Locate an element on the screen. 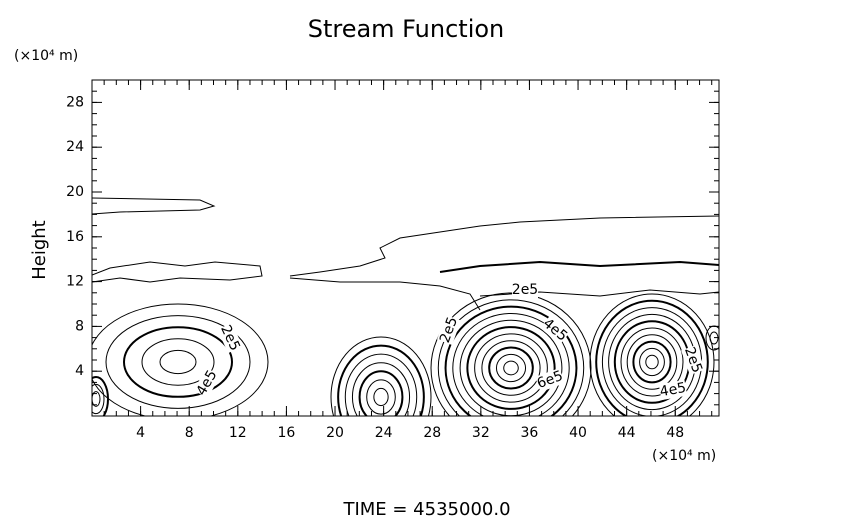  x-tick-label: 4 is located at coordinates (140, 433).